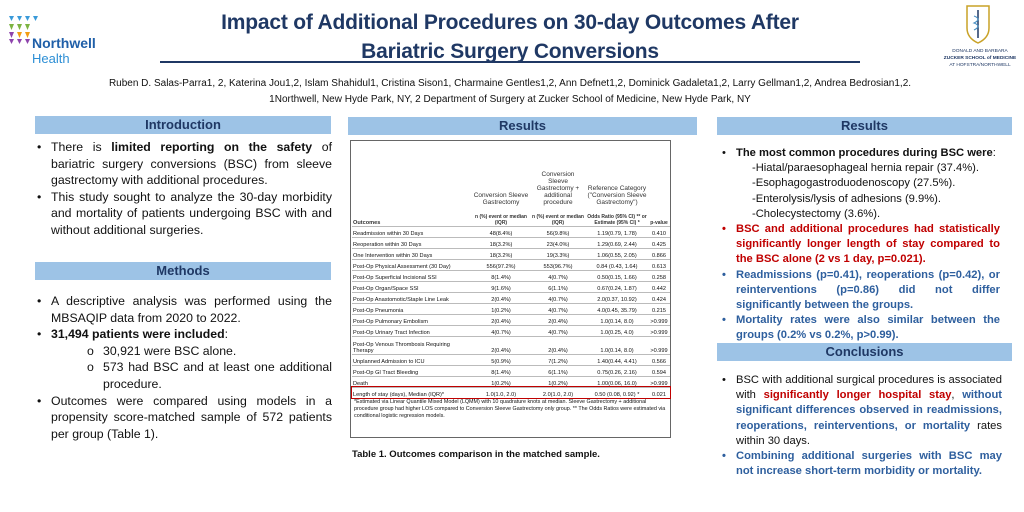  I want to click on title-divider, so click(510, 62).